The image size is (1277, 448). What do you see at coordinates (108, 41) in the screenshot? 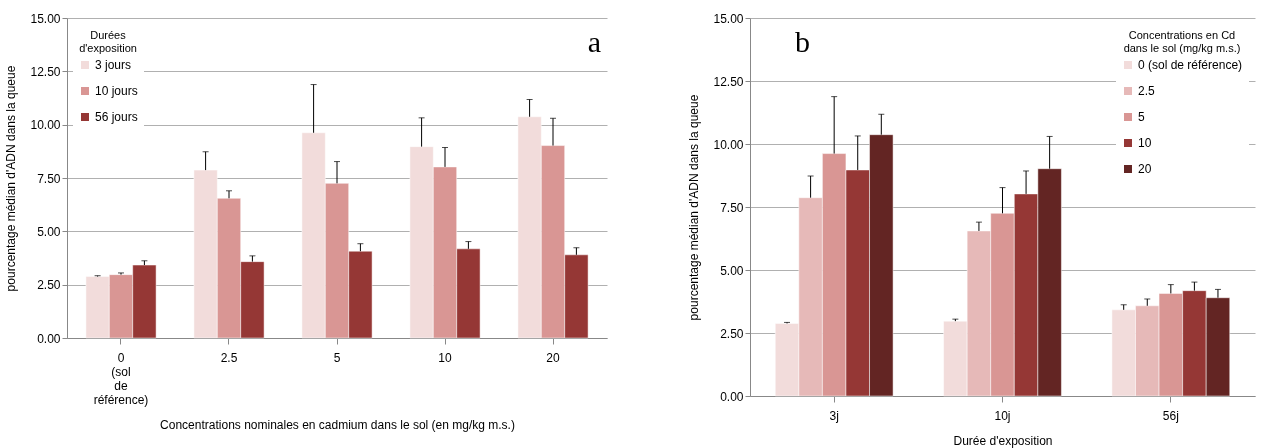
I see `legend-title: Durées d'exposition` at bounding box center [108, 41].